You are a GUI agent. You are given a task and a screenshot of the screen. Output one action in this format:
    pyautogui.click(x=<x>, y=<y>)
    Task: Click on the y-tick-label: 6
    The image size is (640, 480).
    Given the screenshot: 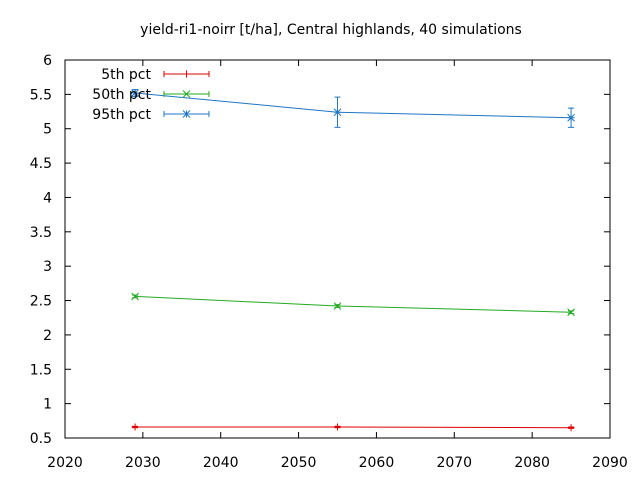 What is the action you would take?
    pyautogui.click(x=47, y=61)
    